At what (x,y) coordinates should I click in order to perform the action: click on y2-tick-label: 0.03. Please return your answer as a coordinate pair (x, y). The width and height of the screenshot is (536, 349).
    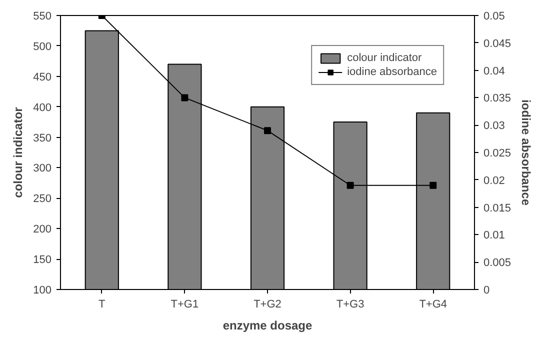
    Looking at the image, I should click on (494, 126).